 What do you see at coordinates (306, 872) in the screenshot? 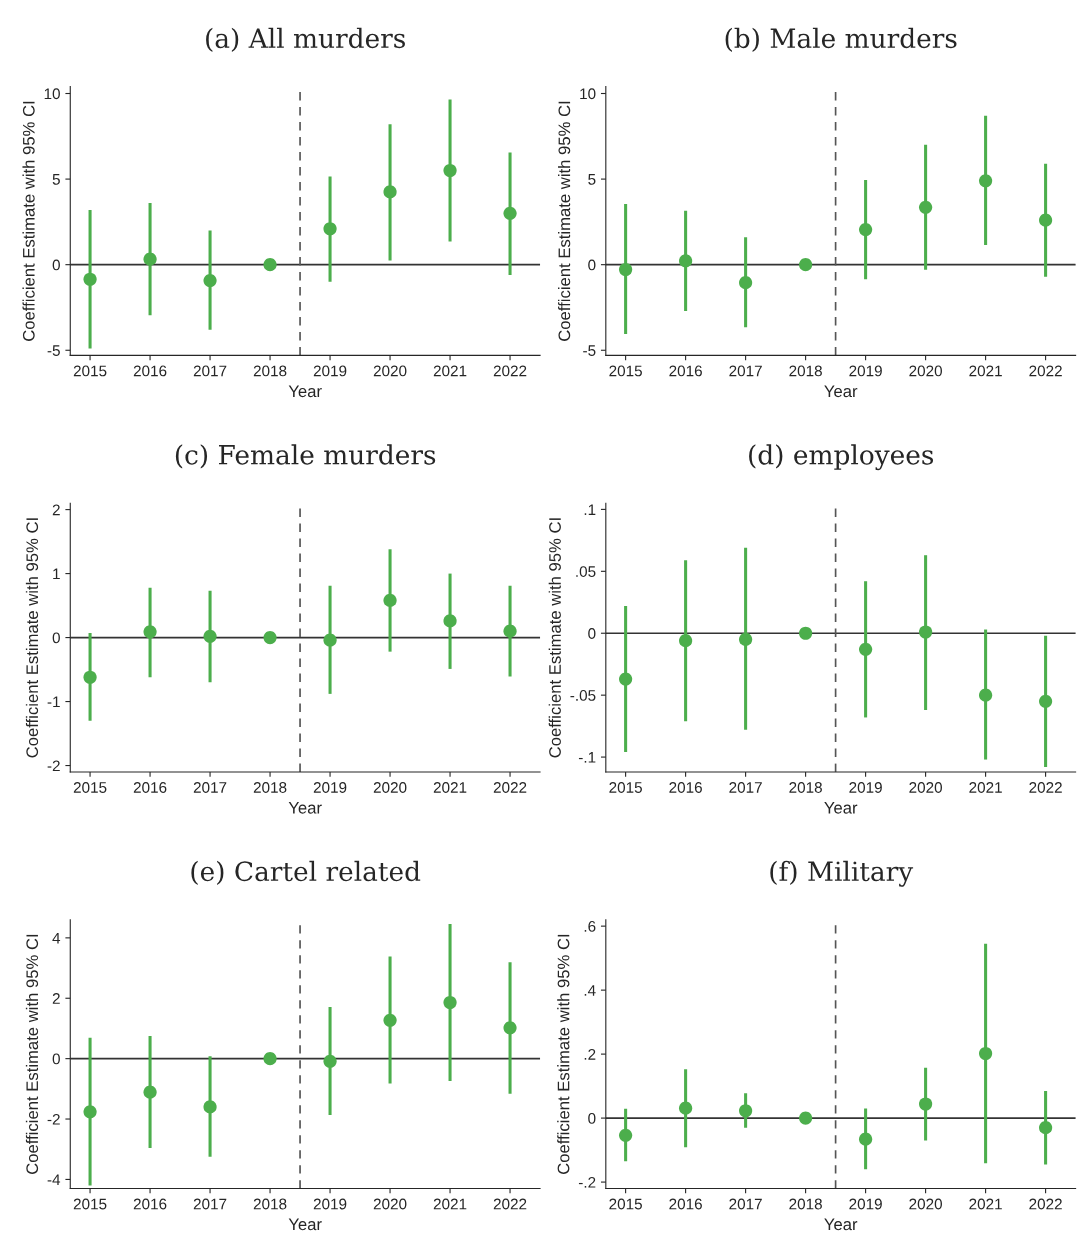
I see `chart-title: (e) Cartel related` at bounding box center [306, 872].